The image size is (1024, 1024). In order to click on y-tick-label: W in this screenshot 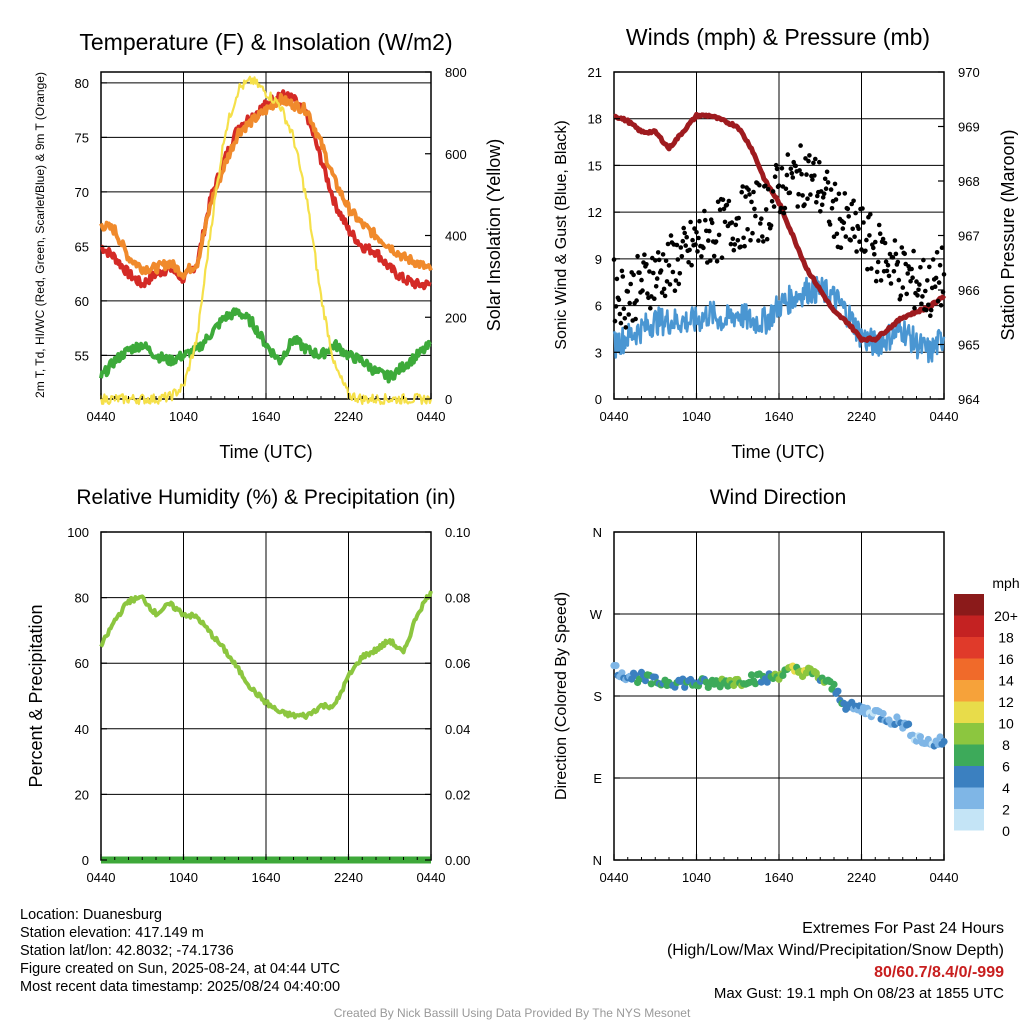, I will do `click(596, 614)`.